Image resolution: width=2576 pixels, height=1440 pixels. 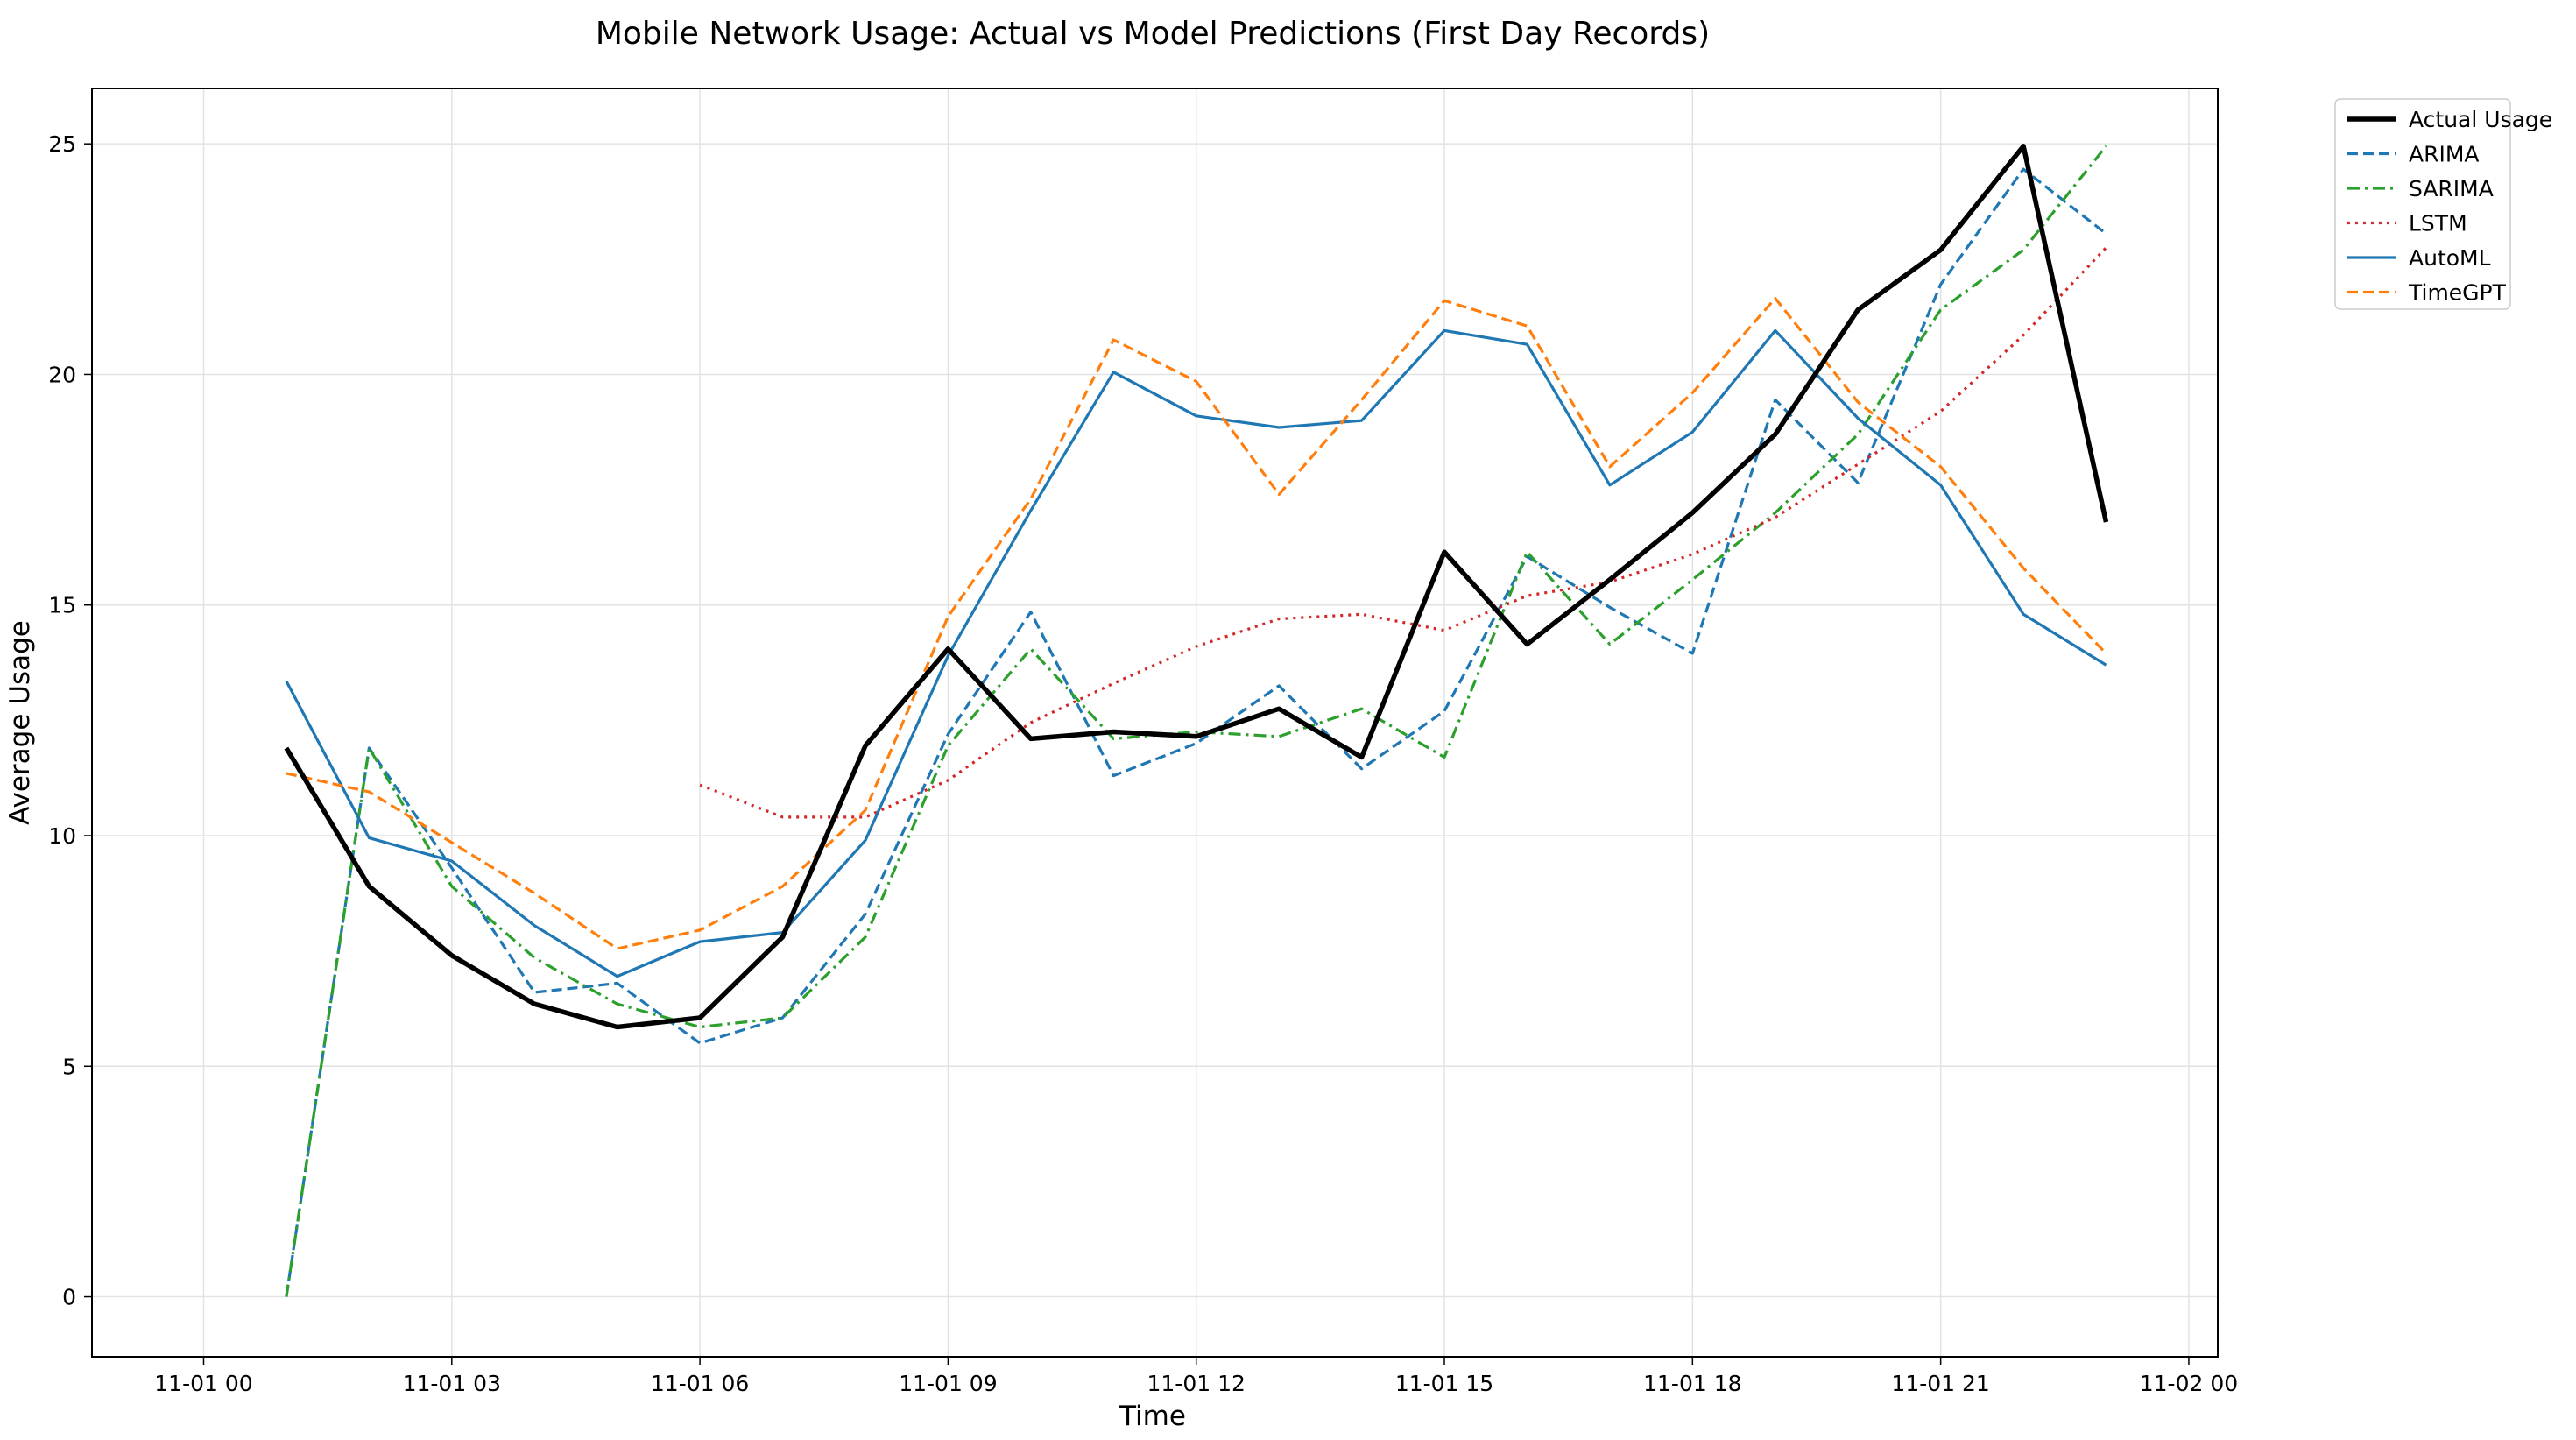 What do you see at coordinates (62, 605) in the screenshot?
I see `y-tick-label: 15` at bounding box center [62, 605].